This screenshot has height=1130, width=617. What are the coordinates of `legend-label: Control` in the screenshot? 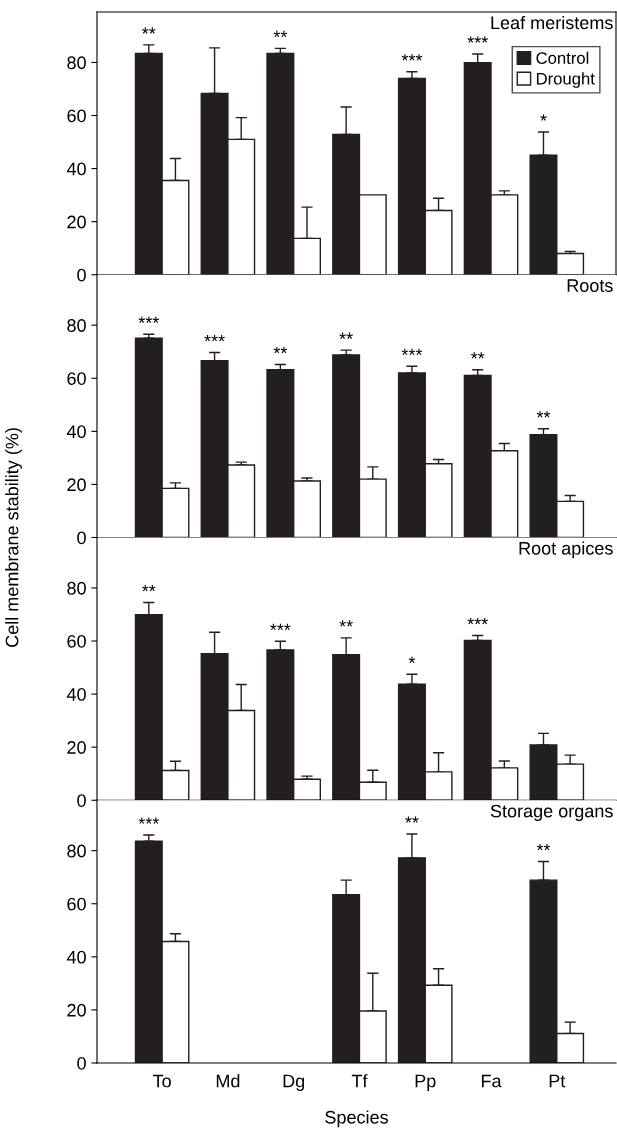 It's located at (562, 57).